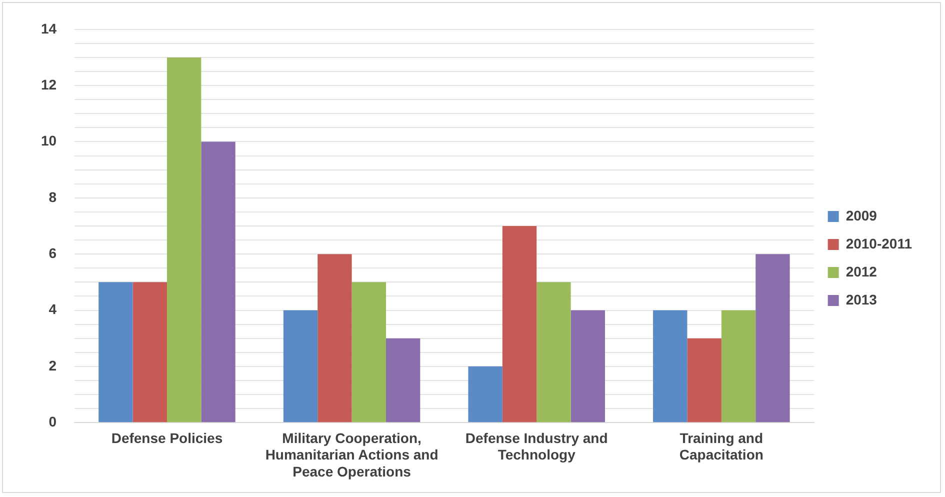  What do you see at coordinates (48, 84) in the screenshot?
I see `y-tick-label: 12` at bounding box center [48, 84].